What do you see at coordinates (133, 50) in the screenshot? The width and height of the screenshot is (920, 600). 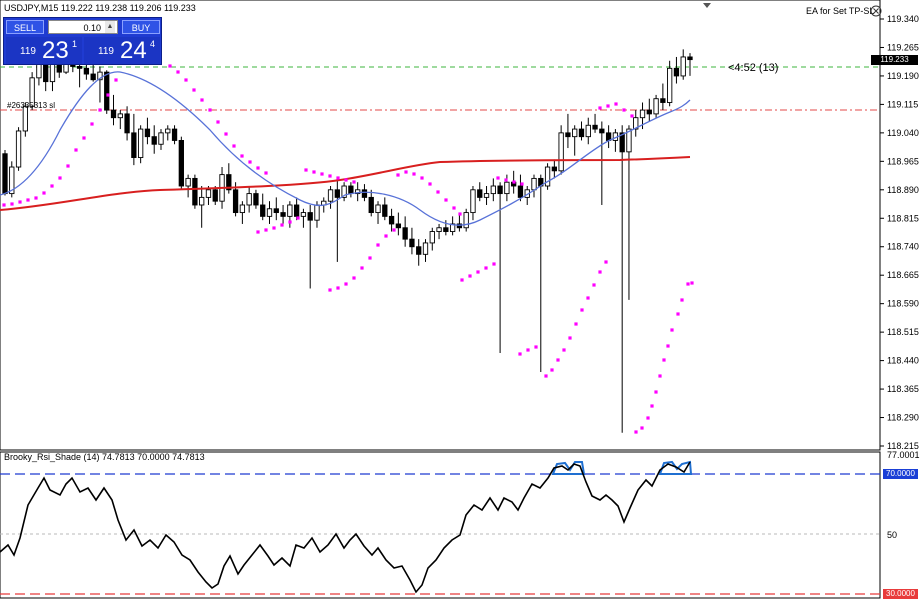 I see `buy-price-big: 24` at bounding box center [133, 50].